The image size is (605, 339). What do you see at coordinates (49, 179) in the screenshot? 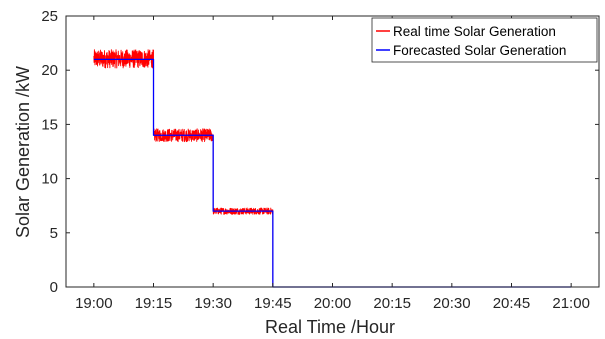
I see `y-tick-label: 10` at bounding box center [49, 179].